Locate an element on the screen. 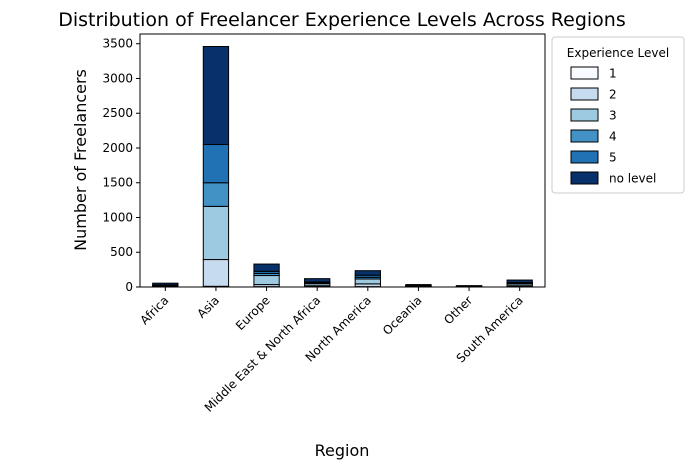  legend: Experience Level 1 2 3 4 5 no level is located at coordinates (618, 115).